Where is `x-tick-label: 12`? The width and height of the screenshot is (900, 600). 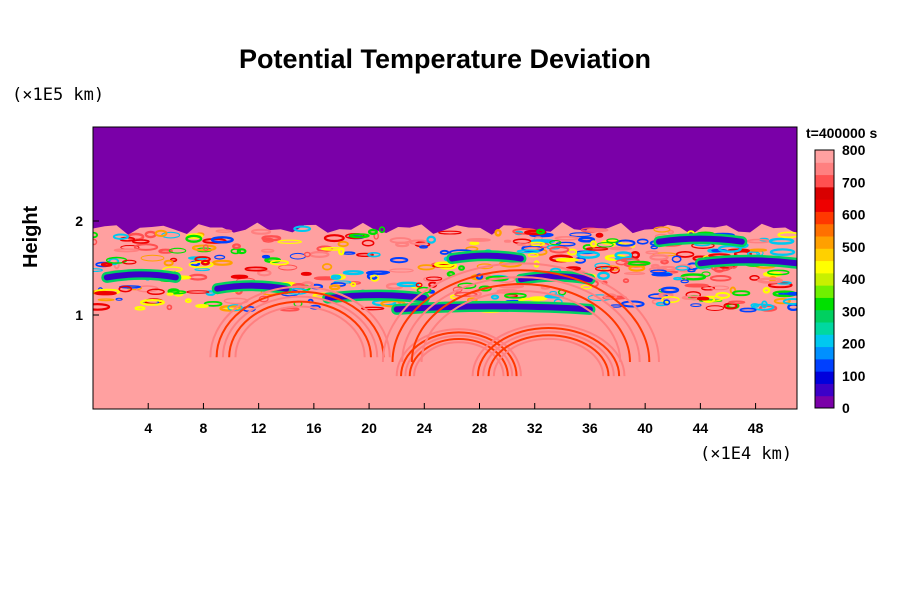 x-tick-label: 12 is located at coordinates (259, 428).